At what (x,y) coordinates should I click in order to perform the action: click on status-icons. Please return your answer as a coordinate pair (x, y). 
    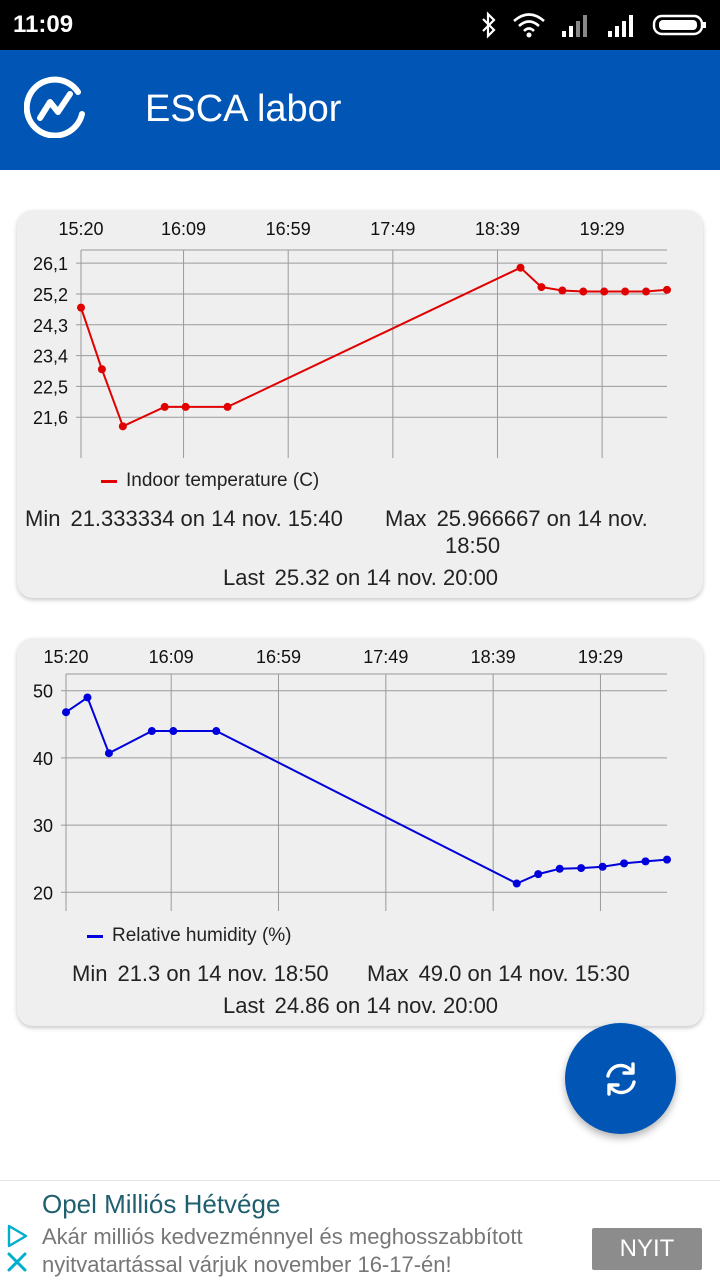
    Looking at the image, I should click on (594, 25).